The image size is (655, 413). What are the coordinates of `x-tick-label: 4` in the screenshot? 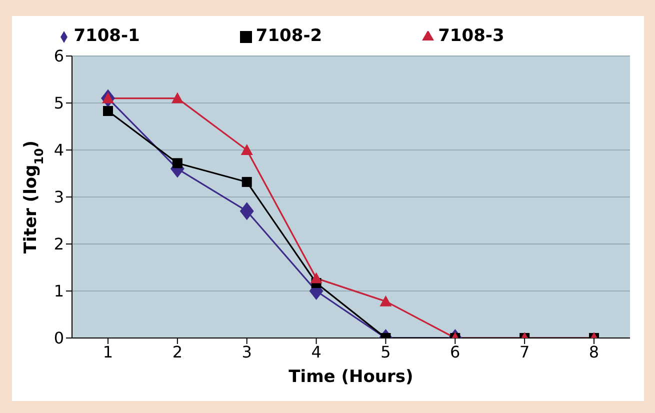 It's located at (316, 352).